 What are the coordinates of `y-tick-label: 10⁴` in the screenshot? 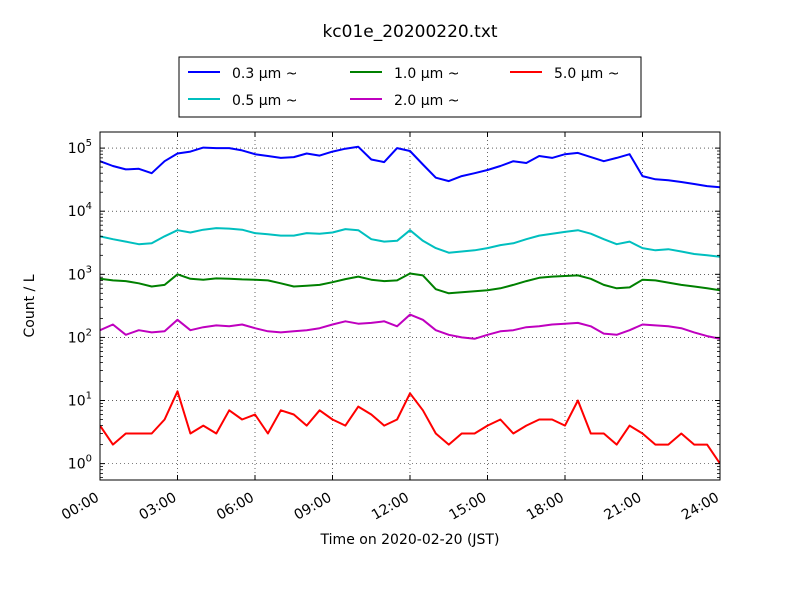 It's located at (80, 210).